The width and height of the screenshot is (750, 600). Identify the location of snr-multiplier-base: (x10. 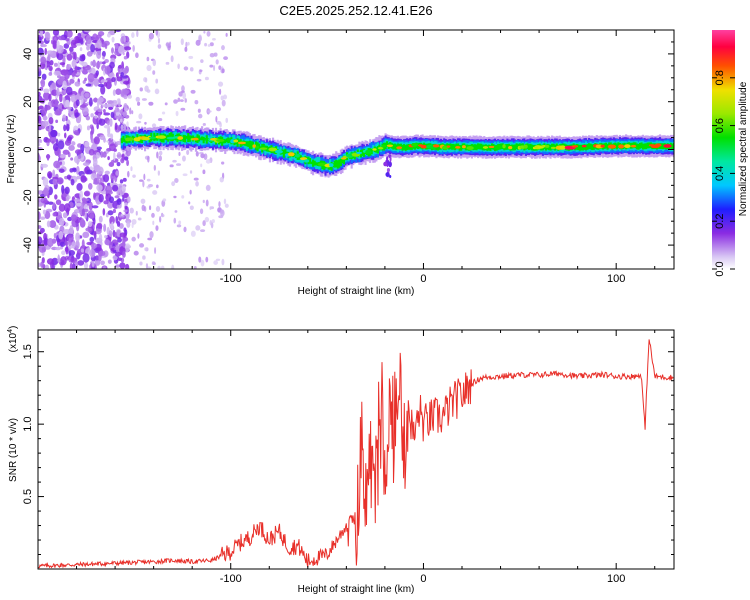
(13, 342).